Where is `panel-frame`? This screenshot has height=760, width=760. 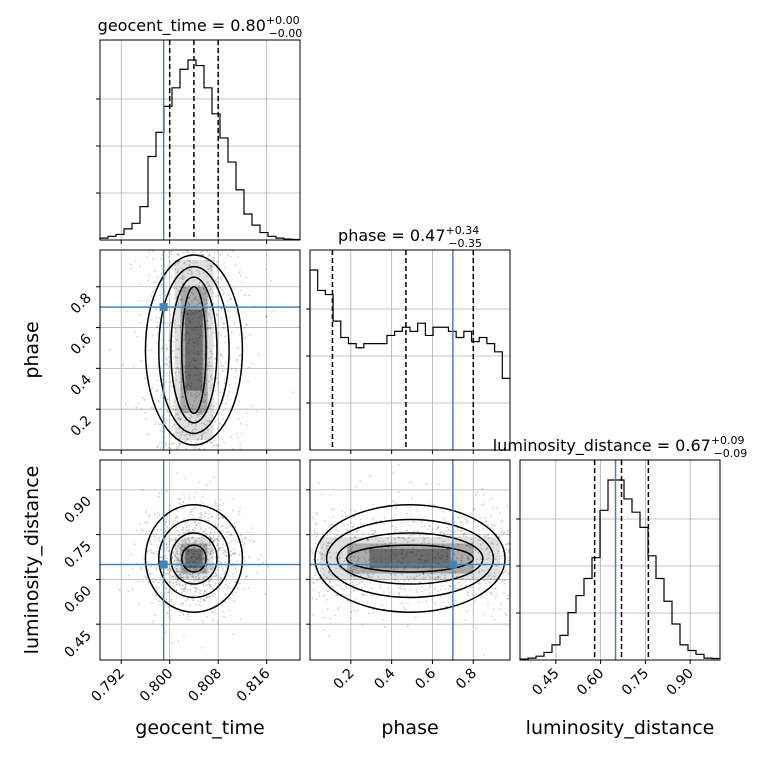
panel-frame is located at coordinates (200, 140).